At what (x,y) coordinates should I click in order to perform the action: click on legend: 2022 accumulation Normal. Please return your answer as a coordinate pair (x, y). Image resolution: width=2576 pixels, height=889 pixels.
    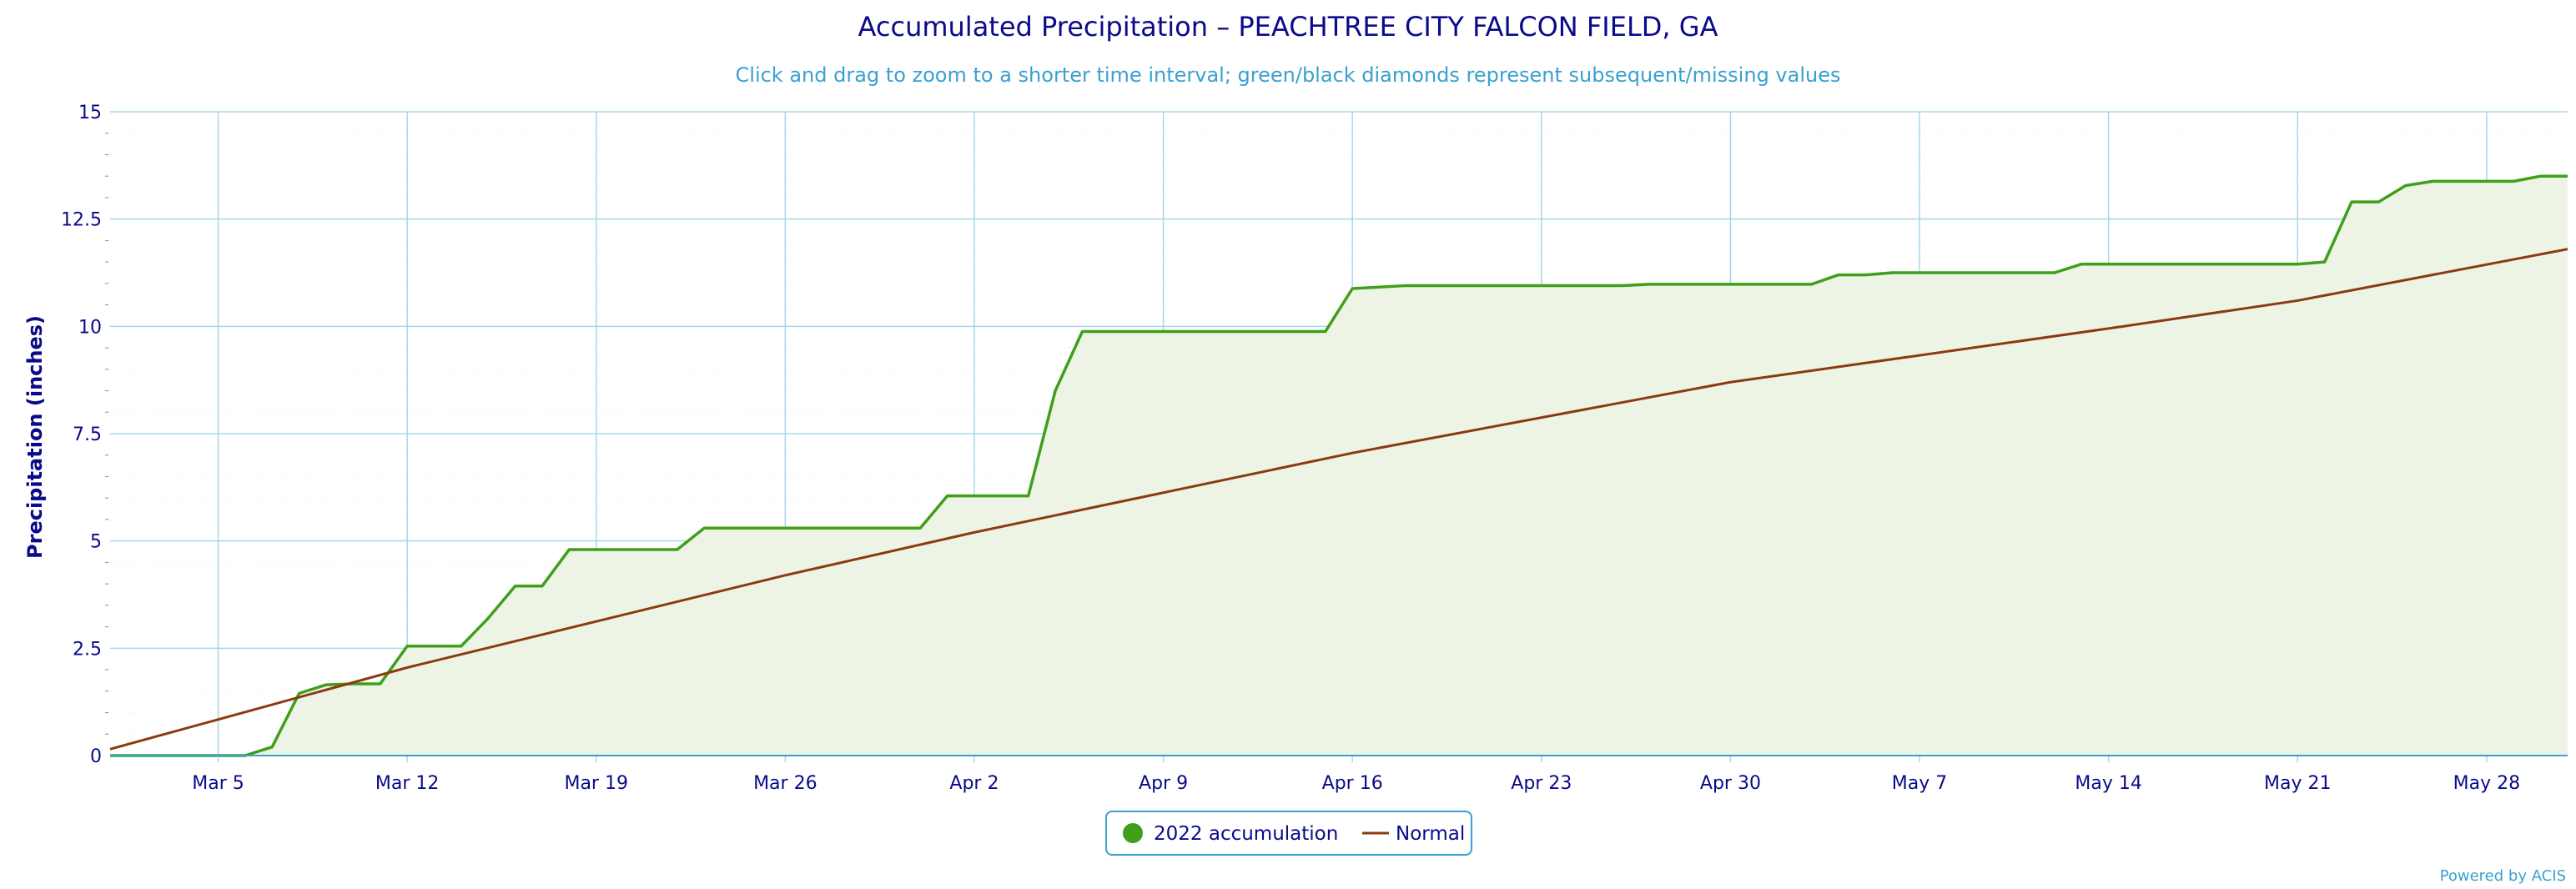
    Looking at the image, I should click on (1288, 833).